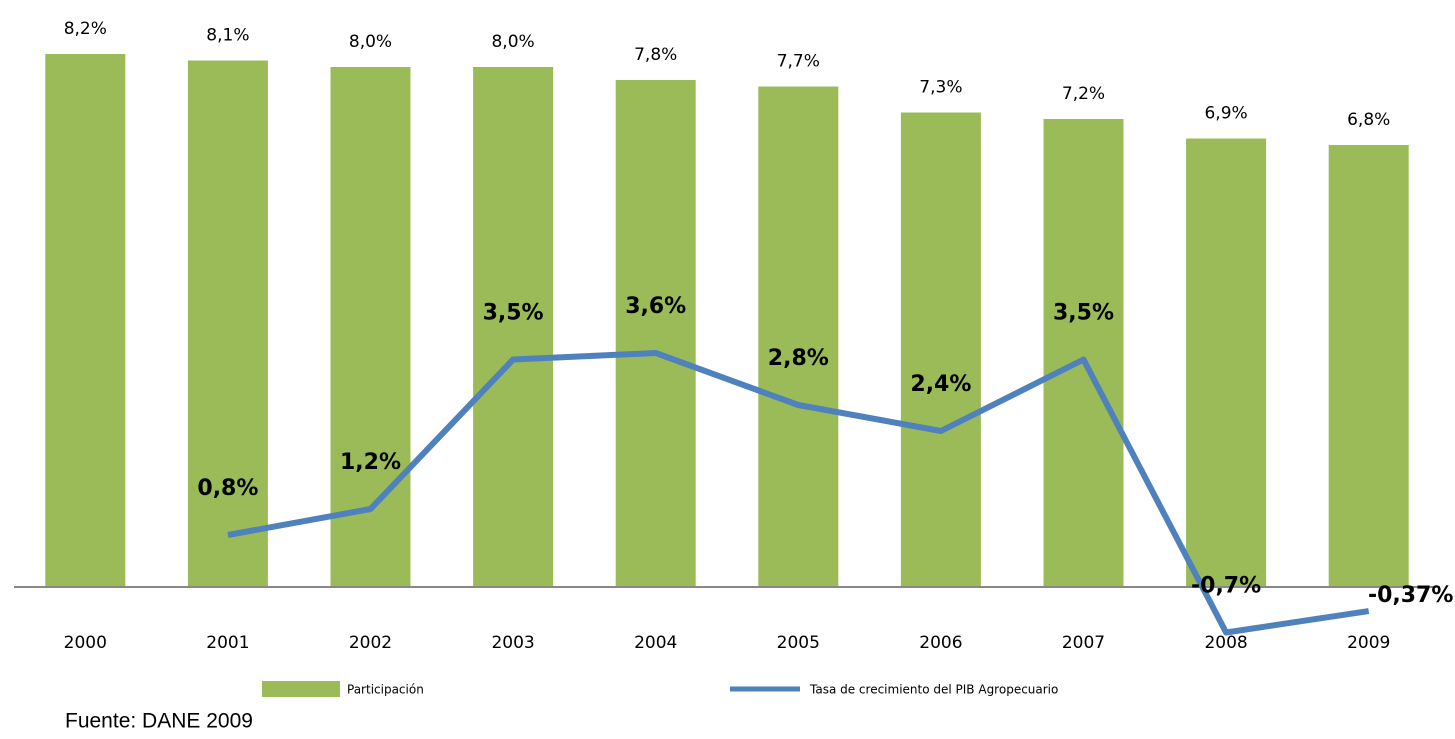  I want to click on line-value-label: 0,8%, so click(227, 488).